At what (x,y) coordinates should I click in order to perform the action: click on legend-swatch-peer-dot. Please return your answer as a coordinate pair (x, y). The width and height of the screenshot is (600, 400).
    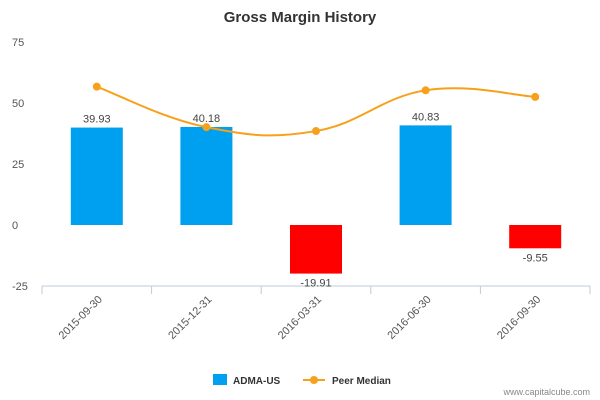
    Looking at the image, I should click on (314, 380).